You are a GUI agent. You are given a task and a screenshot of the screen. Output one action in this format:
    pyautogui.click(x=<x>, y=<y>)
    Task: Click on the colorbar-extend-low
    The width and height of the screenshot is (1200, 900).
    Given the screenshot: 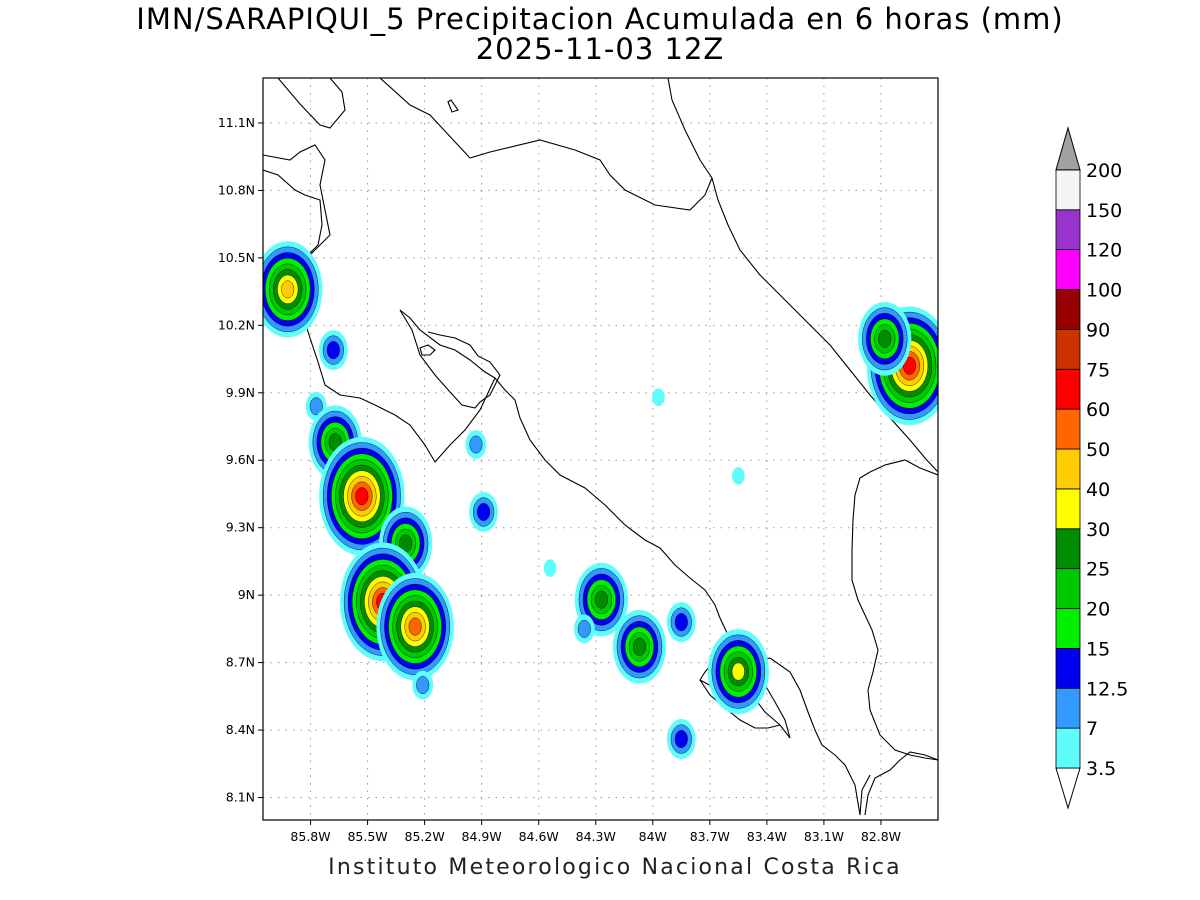 What is the action you would take?
    pyautogui.click(x=1068, y=788)
    